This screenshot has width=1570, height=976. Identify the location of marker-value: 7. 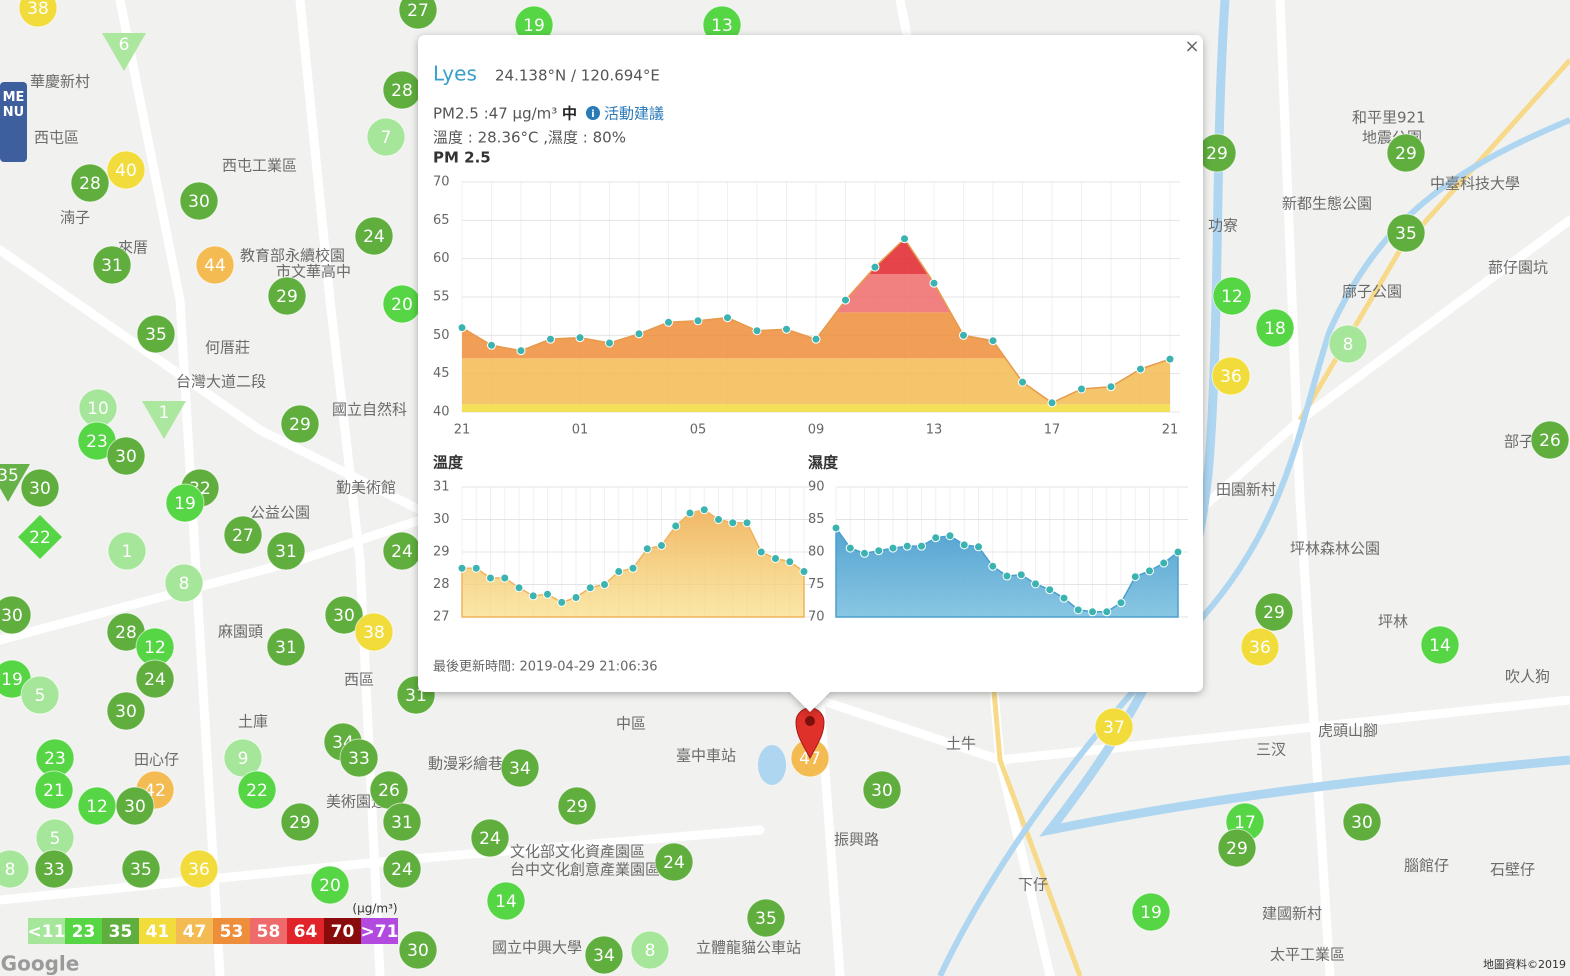
(386, 138).